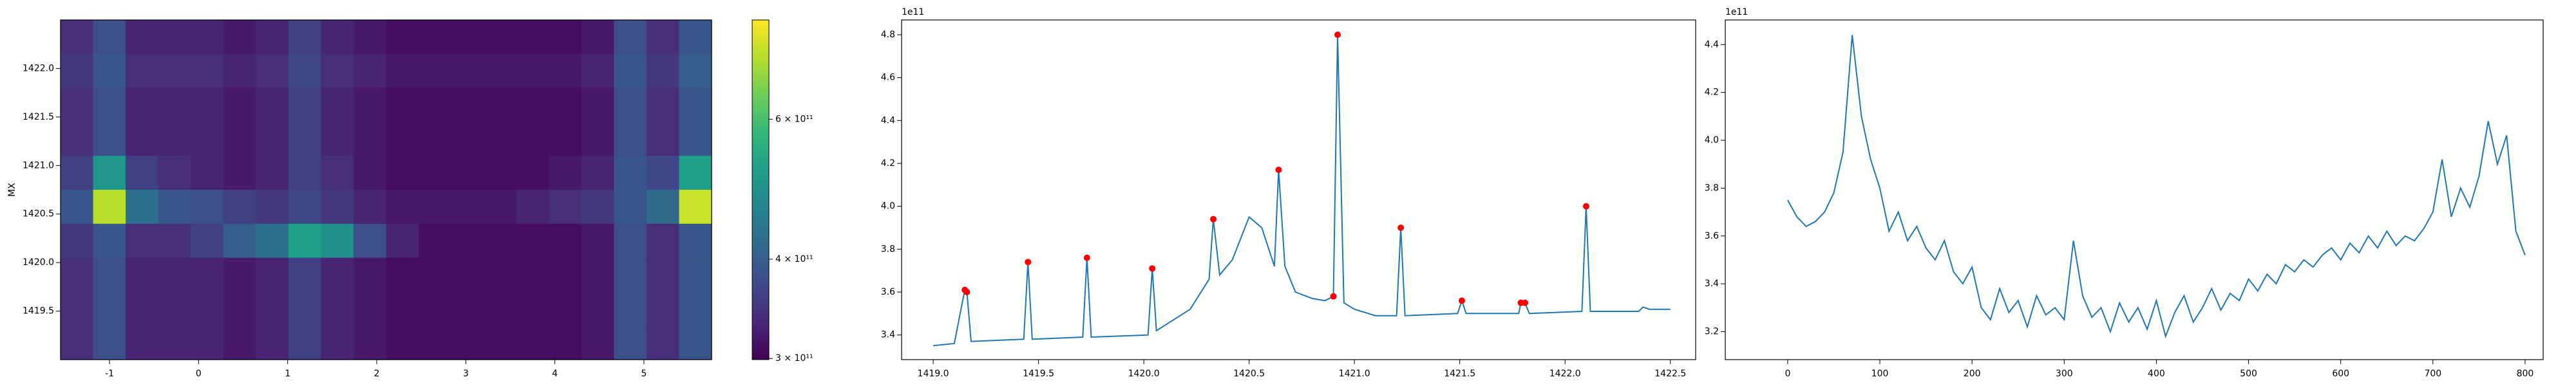  I want to click on y-tick-label: 3.2, so click(1712, 331).